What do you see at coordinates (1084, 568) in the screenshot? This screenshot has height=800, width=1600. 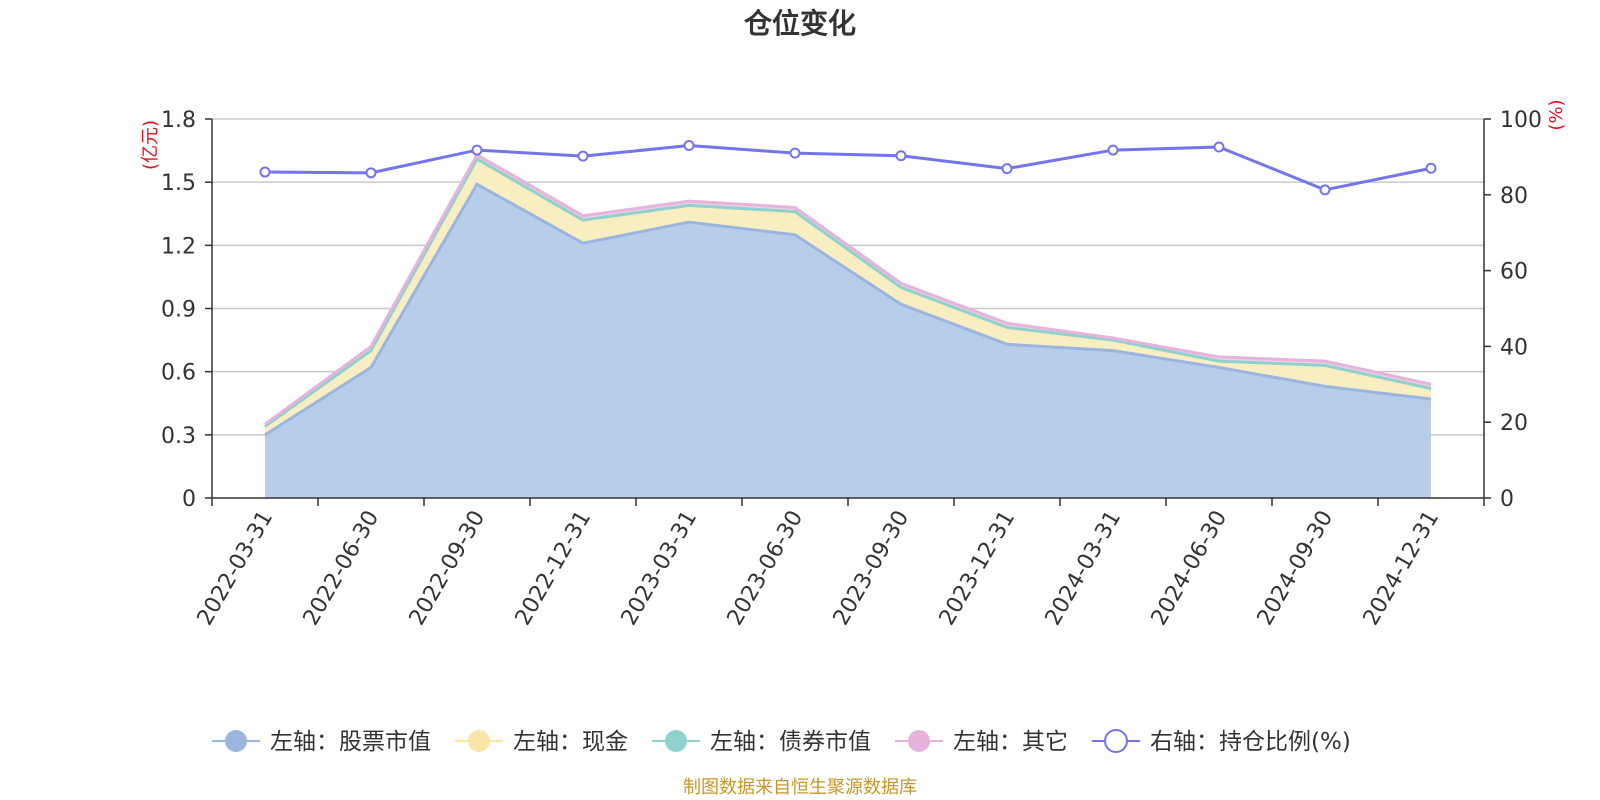 I see `x-tick-label: 2024-03-31` at bounding box center [1084, 568].